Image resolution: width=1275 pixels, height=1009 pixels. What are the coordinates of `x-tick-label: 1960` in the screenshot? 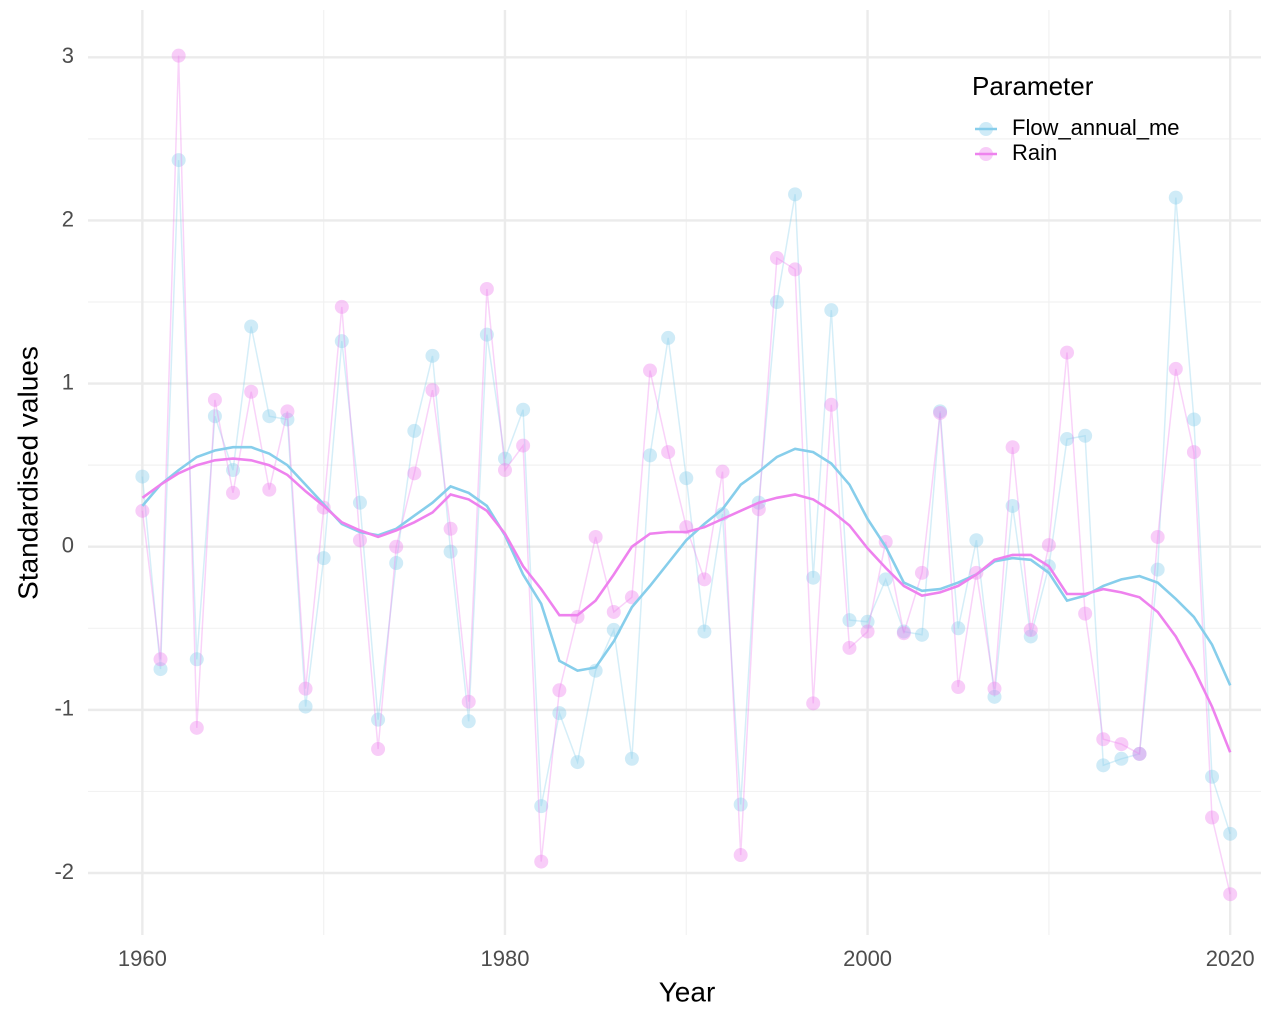 It's located at (142, 958).